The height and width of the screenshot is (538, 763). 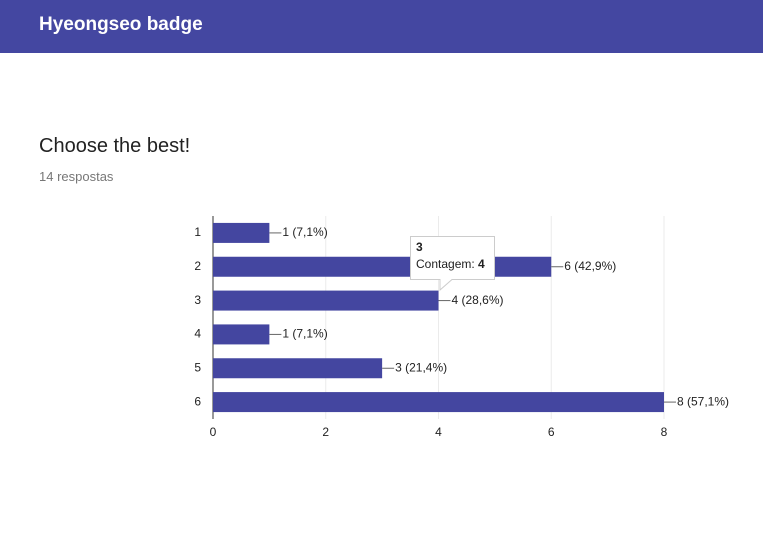 I want to click on header: Hyeongseo badge, so click(x=381, y=26).